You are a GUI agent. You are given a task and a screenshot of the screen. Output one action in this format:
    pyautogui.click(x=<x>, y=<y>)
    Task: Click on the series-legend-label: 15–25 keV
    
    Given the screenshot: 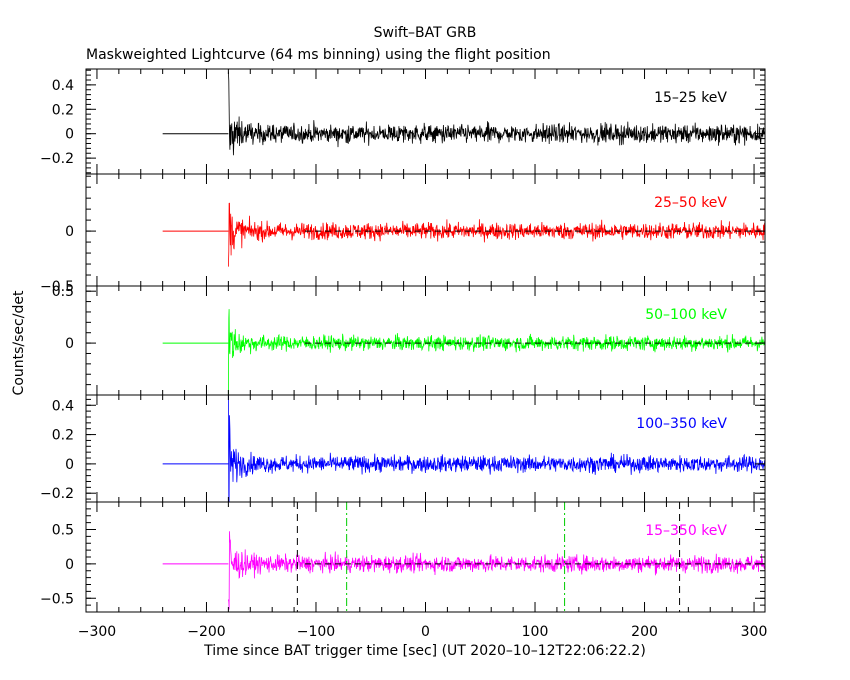 What is the action you would take?
    pyautogui.click(x=690, y=98)
    